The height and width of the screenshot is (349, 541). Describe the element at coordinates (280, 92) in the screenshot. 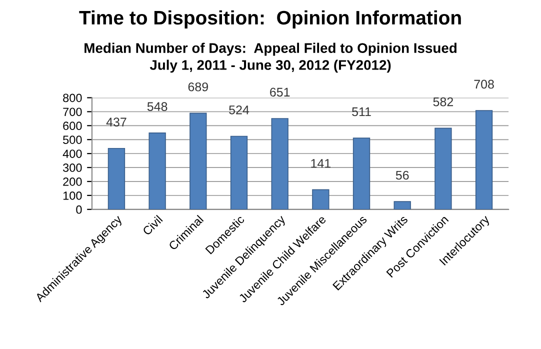

I see `data-label: 651` at that location.